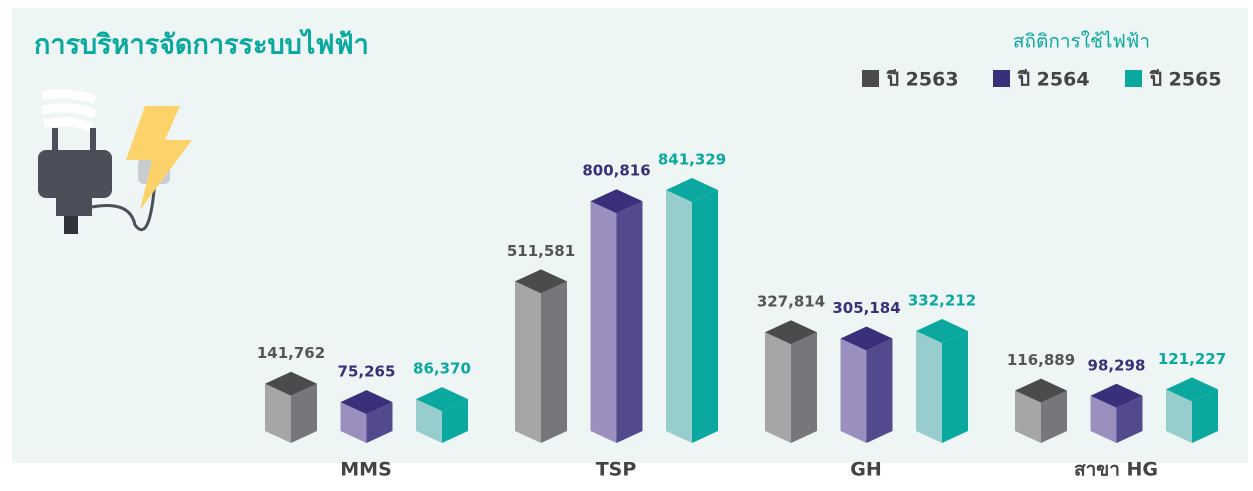  What do you see at coordinates (115, 161) in the screenshot?
I see `icon` at bounding box center [115, 161].